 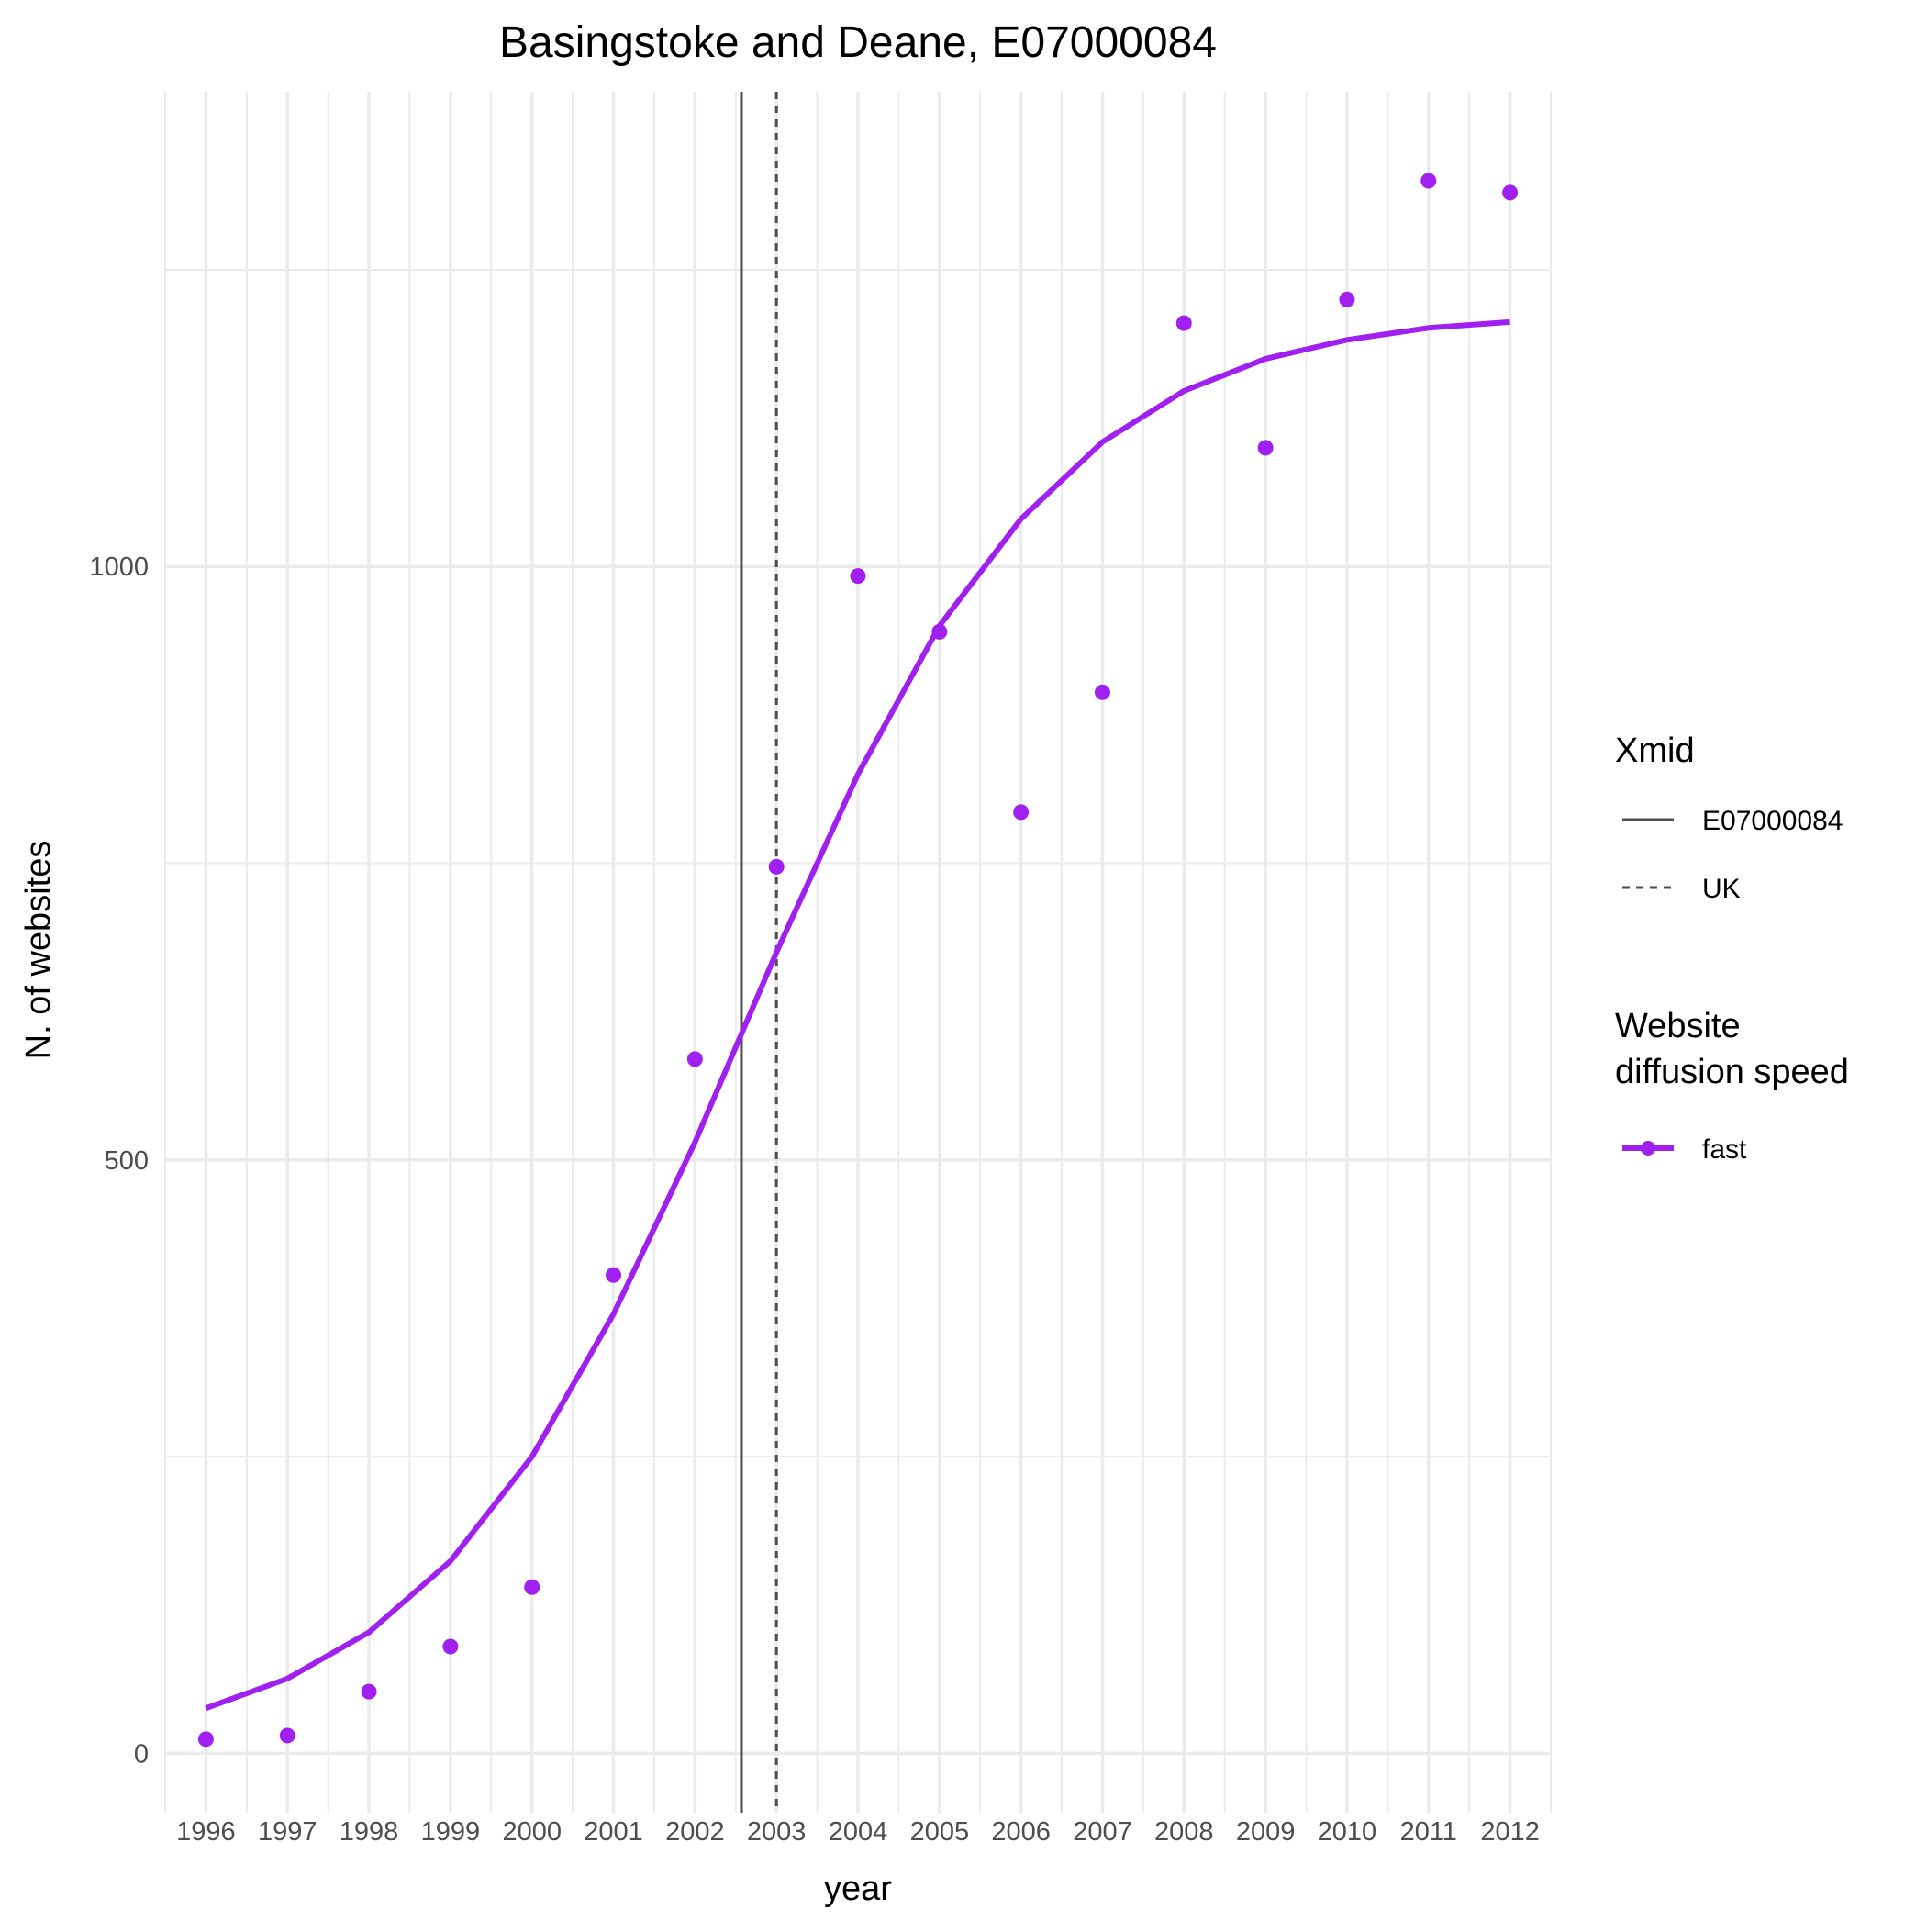 I want to click on data-point-2011, so click(x=1428, y=181).